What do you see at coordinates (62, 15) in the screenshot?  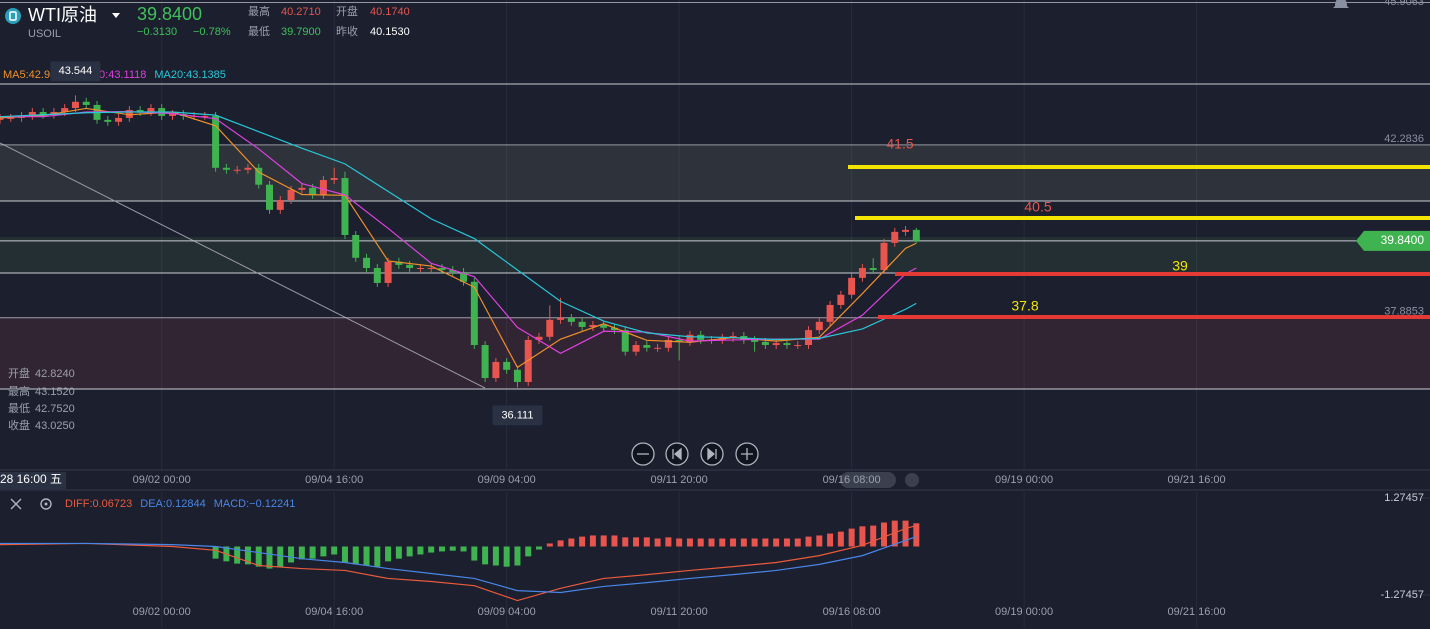 I see `symbol-name: WTI原油` at bounding box center [62, 15].